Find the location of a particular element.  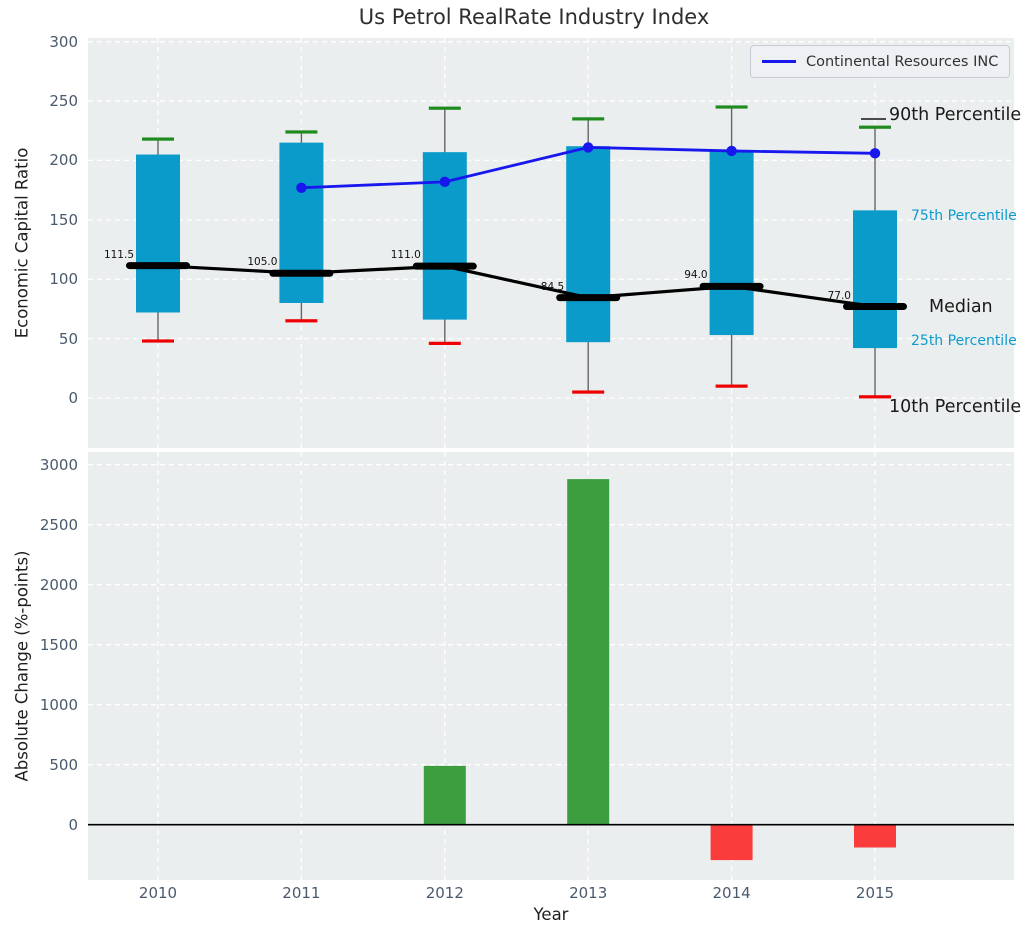

annotation-connector is located at coordinates (873, 119).